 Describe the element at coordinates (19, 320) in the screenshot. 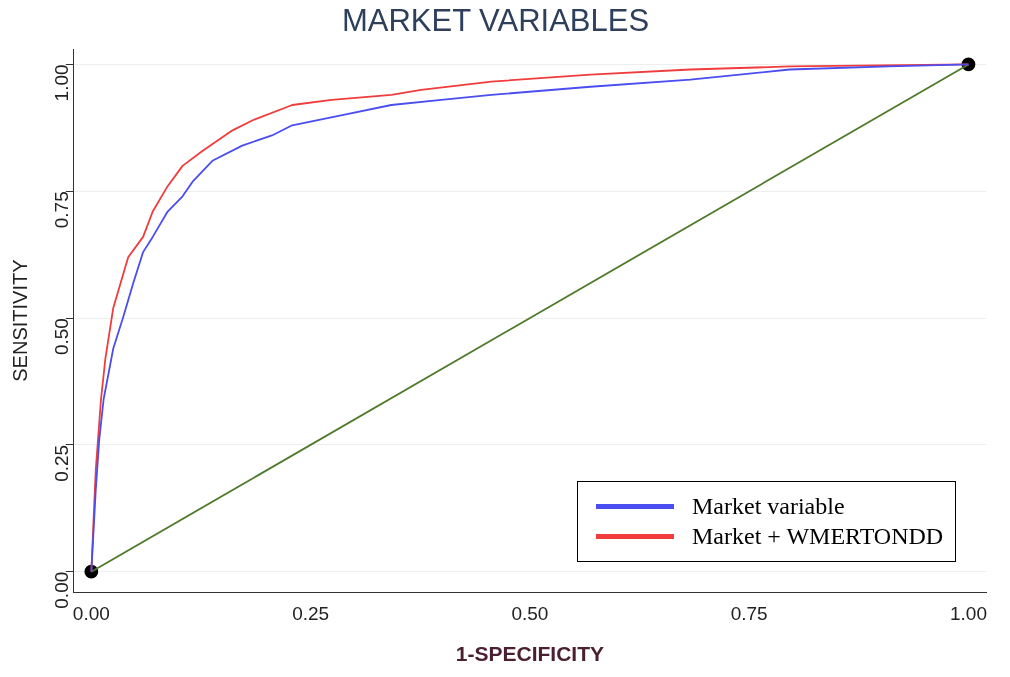

I see `y-axis-title: SENSITIVITY` at that location.